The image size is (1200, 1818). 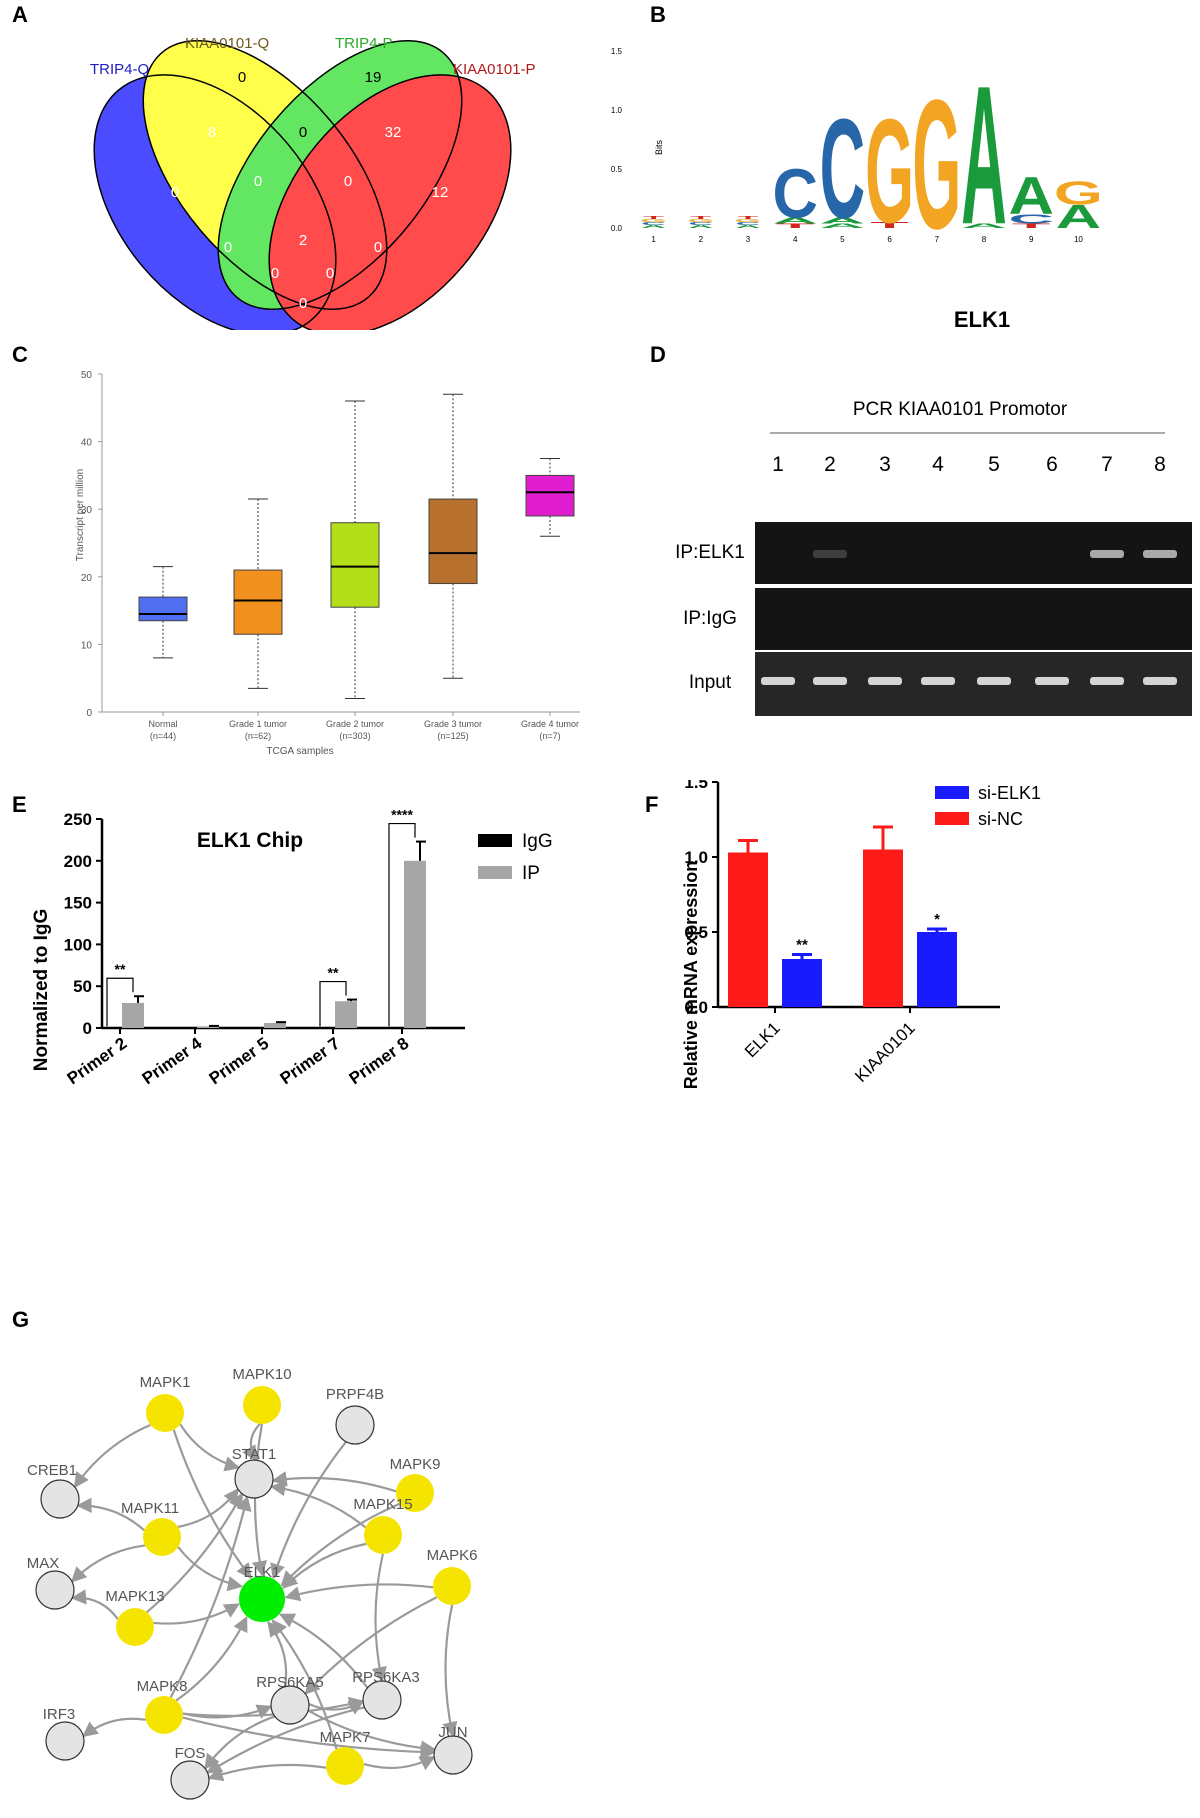 I want to click on node-label: MAPK8, so click(x=162, y=1686).